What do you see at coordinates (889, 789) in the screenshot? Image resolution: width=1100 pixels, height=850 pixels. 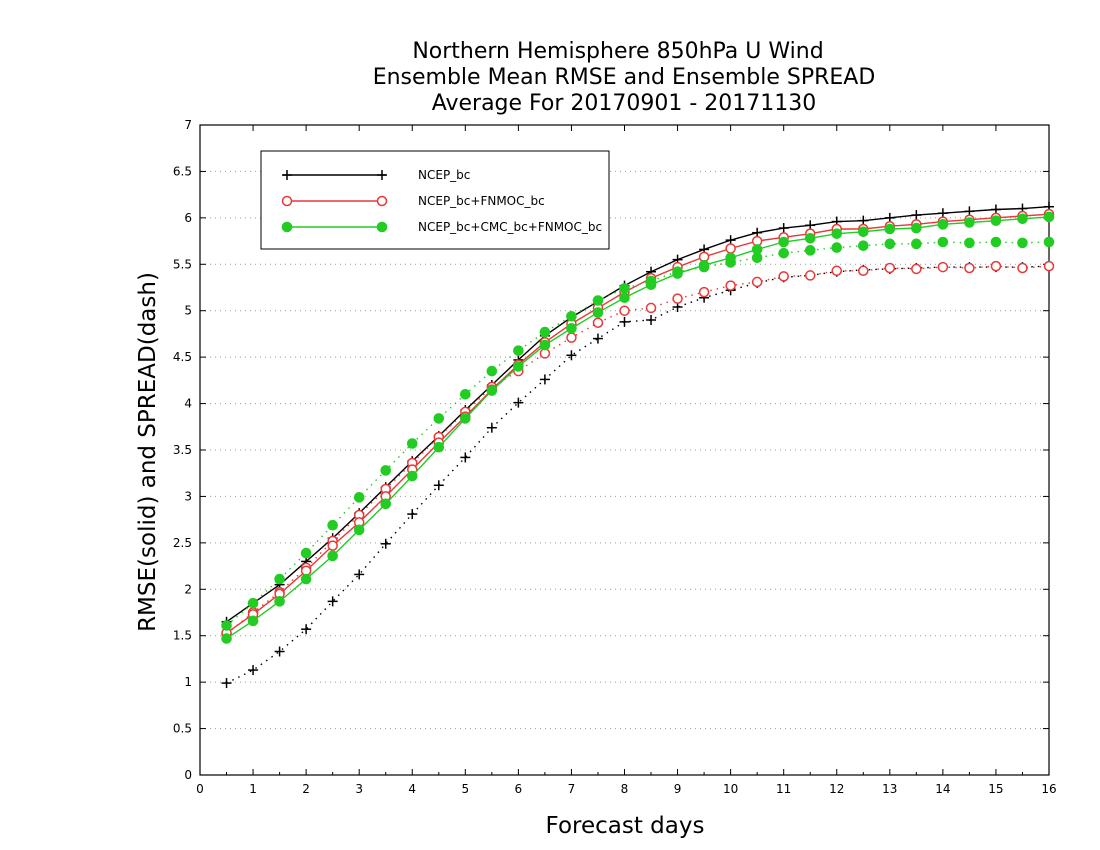 I see `x-tick-label-13: 13` at bounding box center [889, 789].